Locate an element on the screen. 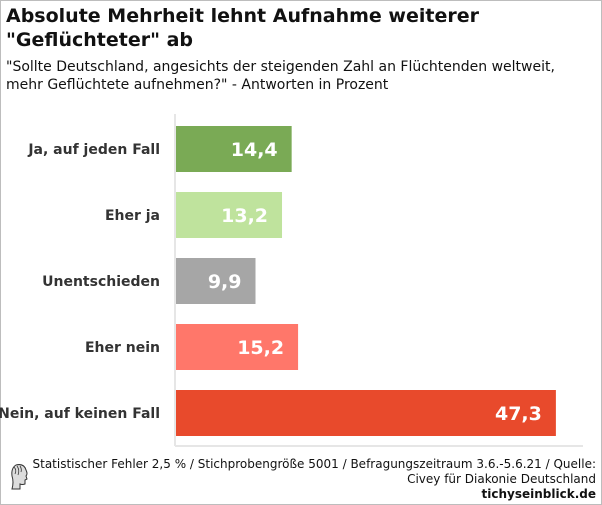 Image resolution: width=602 pixels, height=505 pixels. footer-site: tichyseinblick.de is located at coordinates (538, 494).